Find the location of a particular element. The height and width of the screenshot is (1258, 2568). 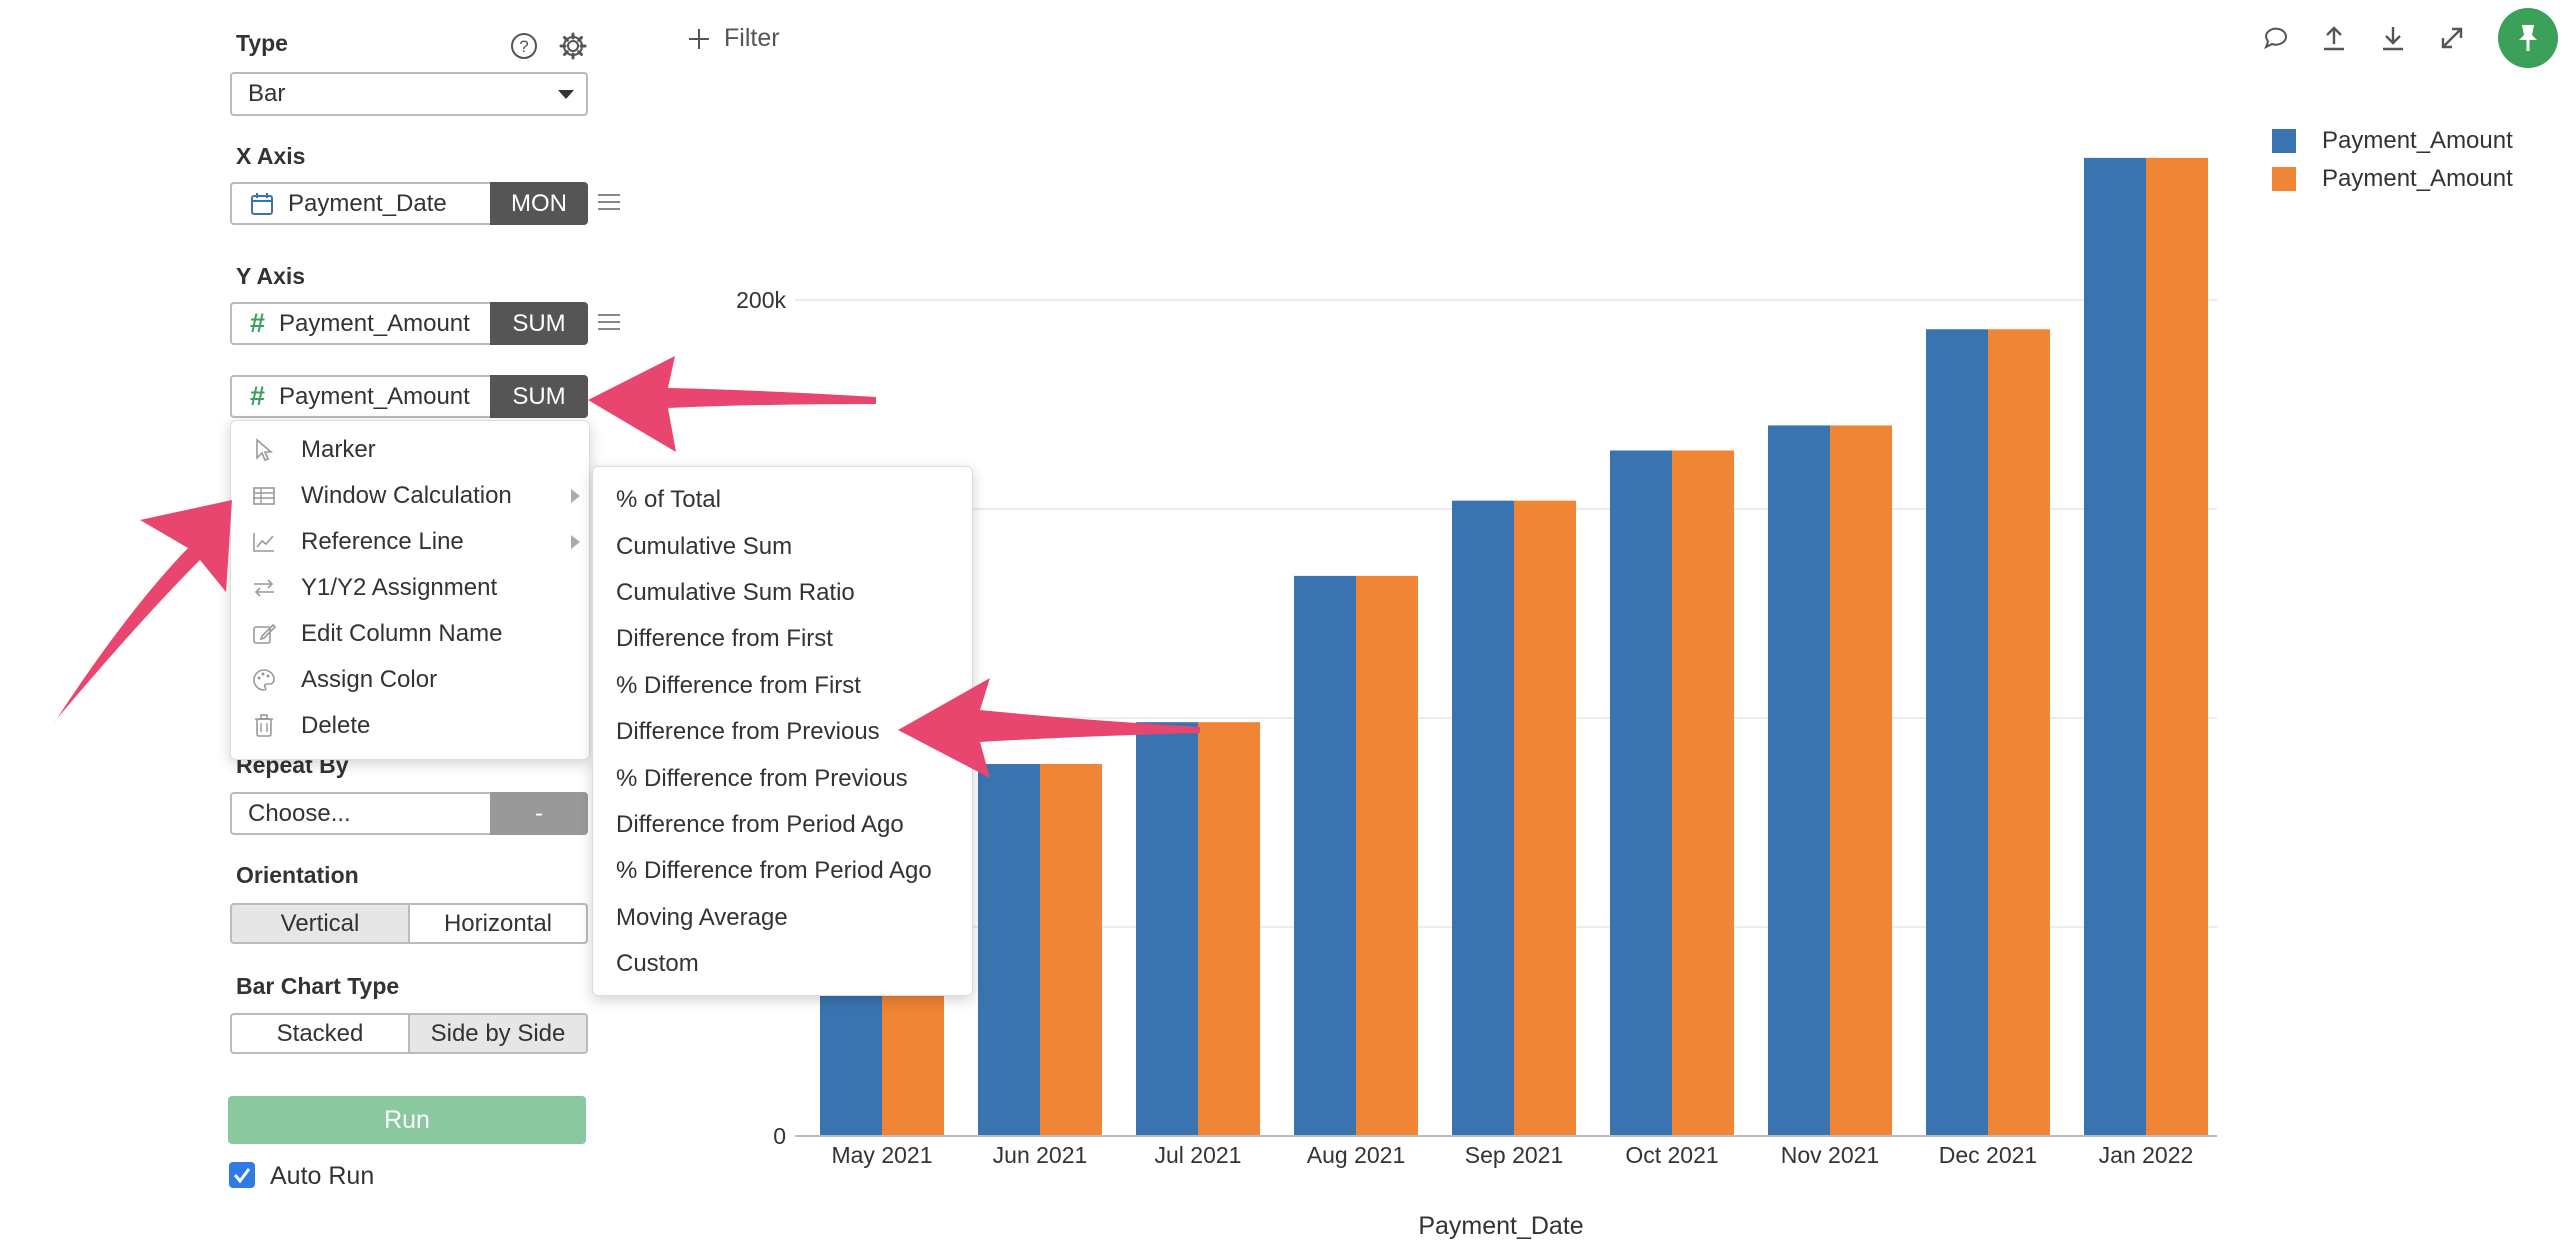

submenu-item-difference-from-previous: Difference from Previous is located at coordinates (748, 732).